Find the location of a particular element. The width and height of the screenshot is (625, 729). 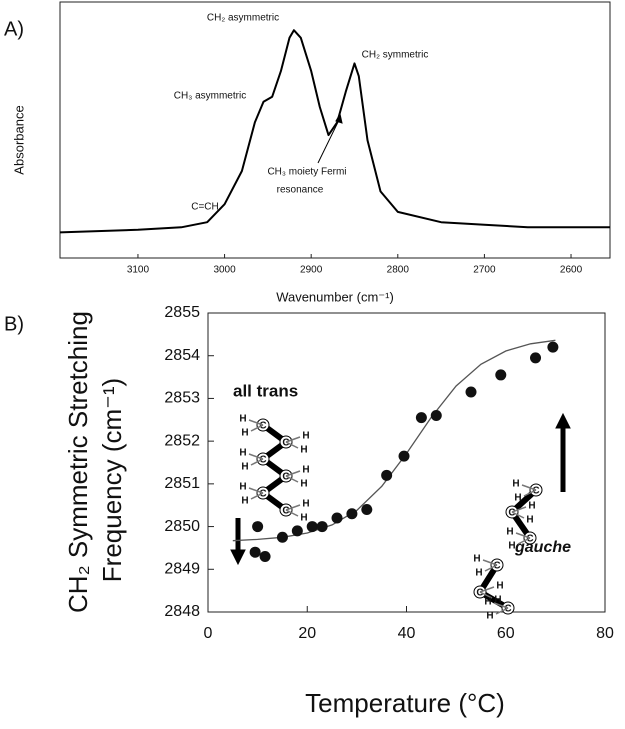

x-tick-label: 2600 is located at coordinates (571, 270).